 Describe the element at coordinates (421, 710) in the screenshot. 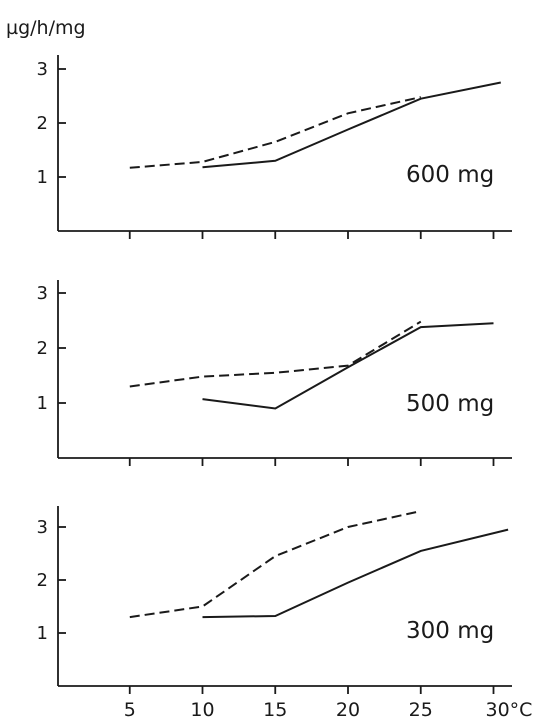

I see `x-tick-label: 25` at that location.